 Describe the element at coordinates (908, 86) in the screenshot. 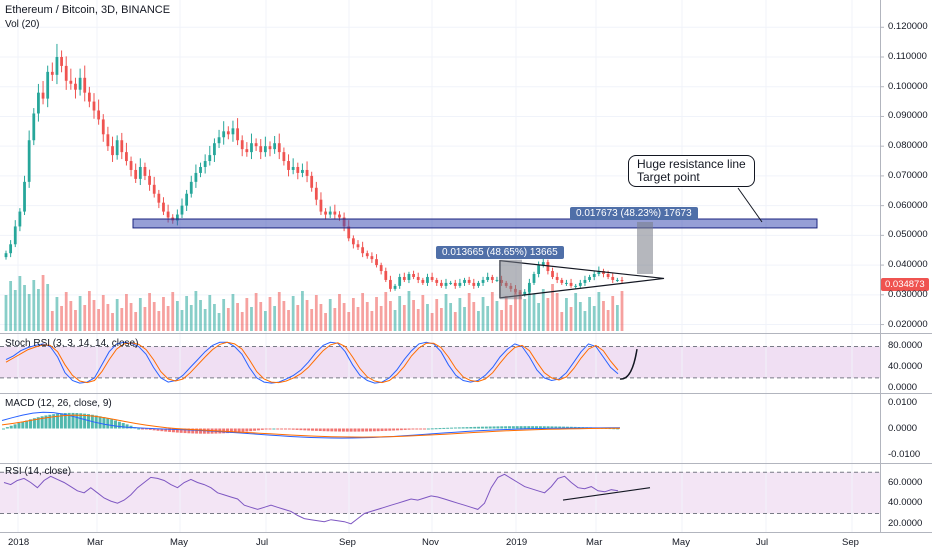

I see `price-tick-label-2: 0.100000` at that location.